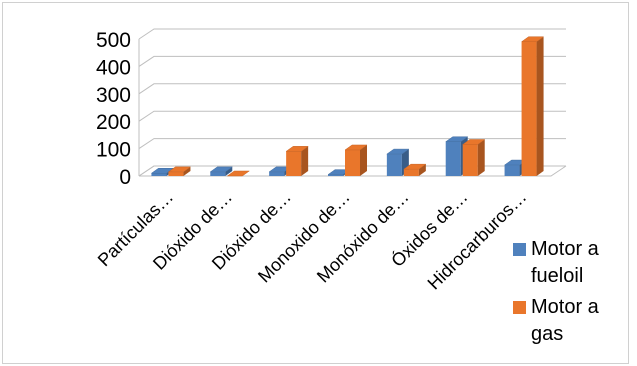  What do you see at coordinates (547, 334) in the screenshot?
I see `legend-label: gas` at bounding box center [547, 334].